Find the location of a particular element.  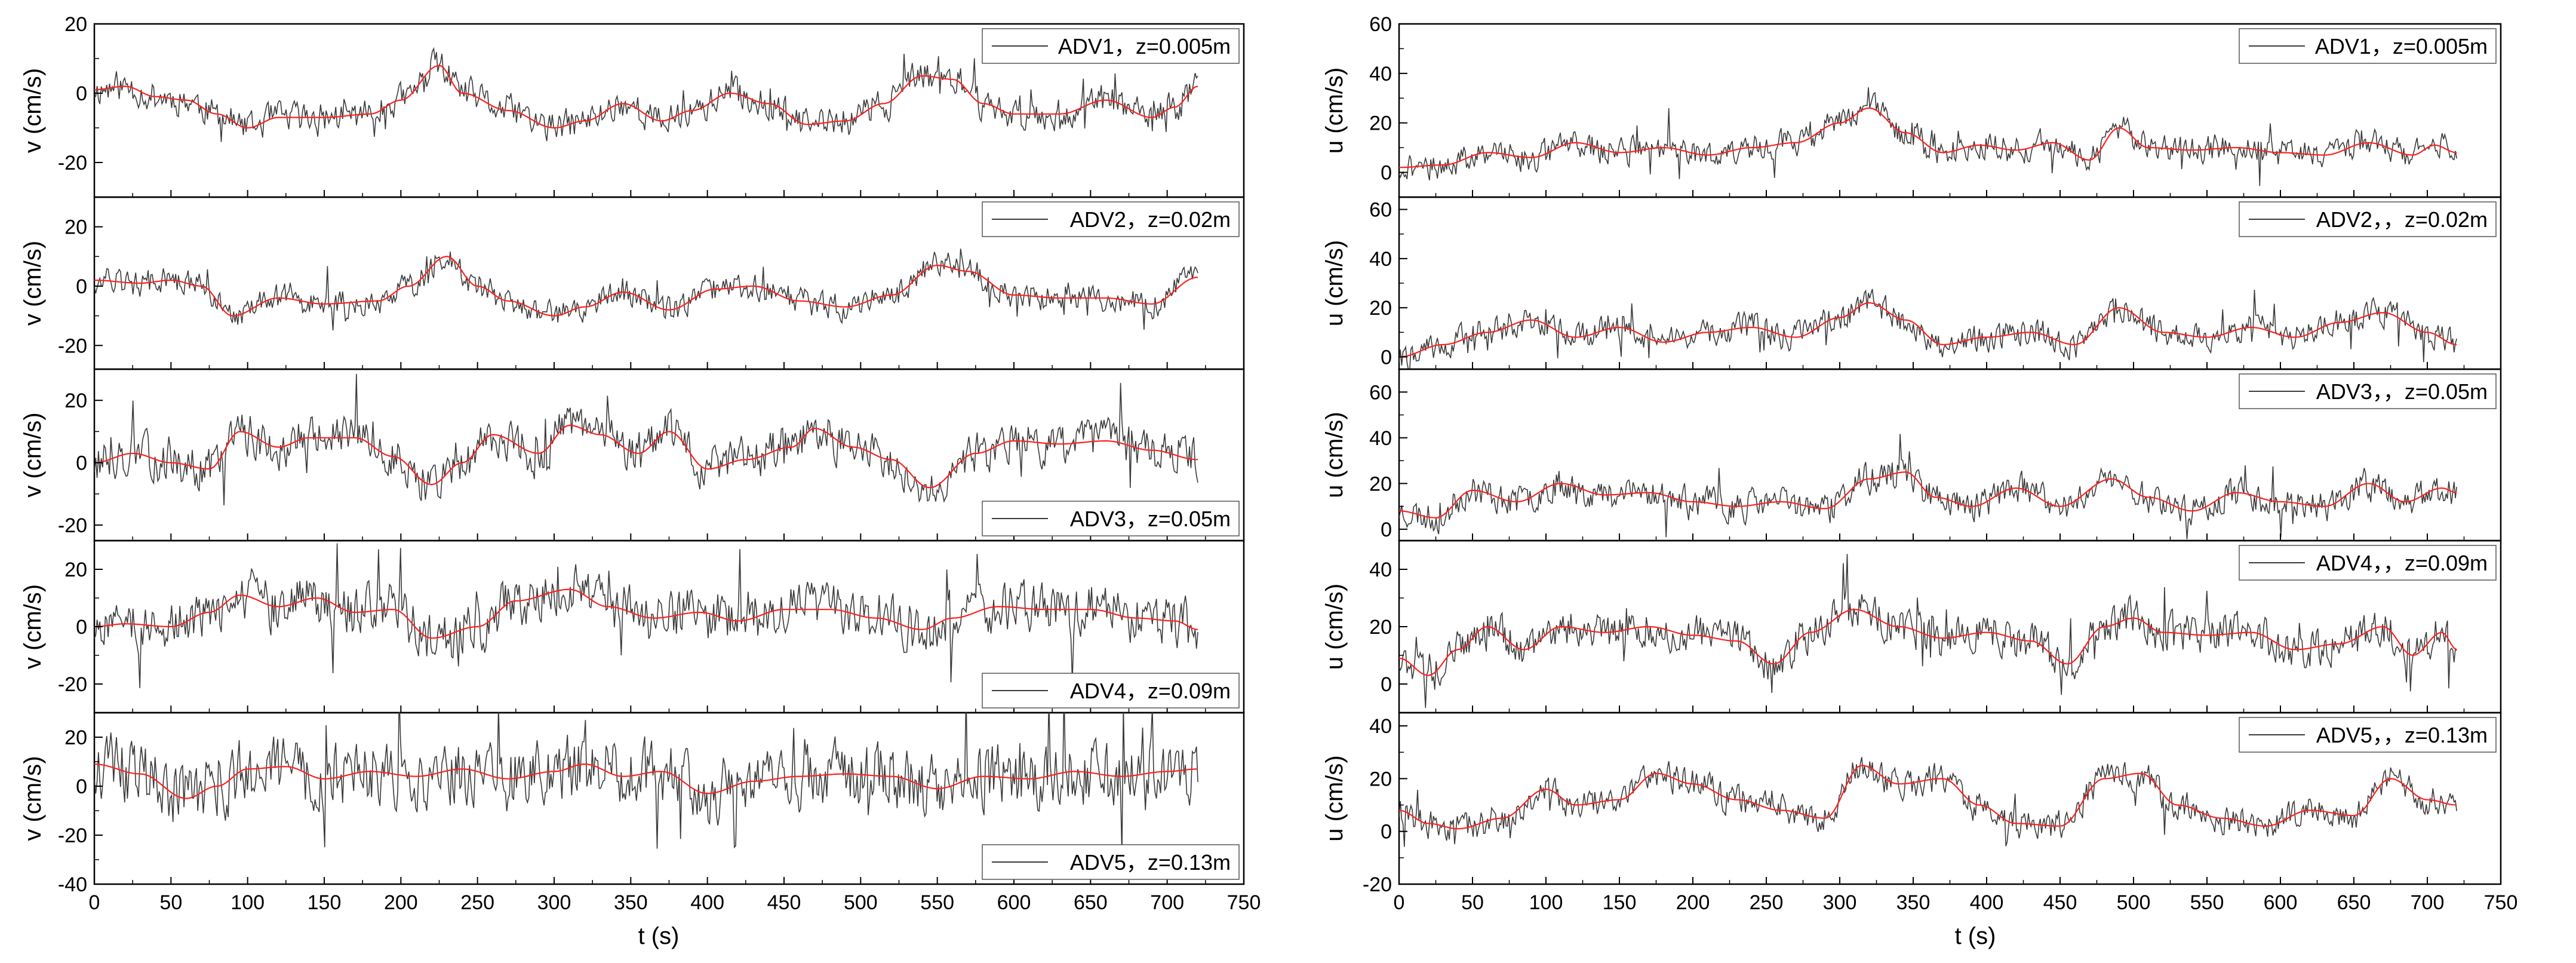

panel-right-5-smoothed-series is located at coordinates (1928, 797).